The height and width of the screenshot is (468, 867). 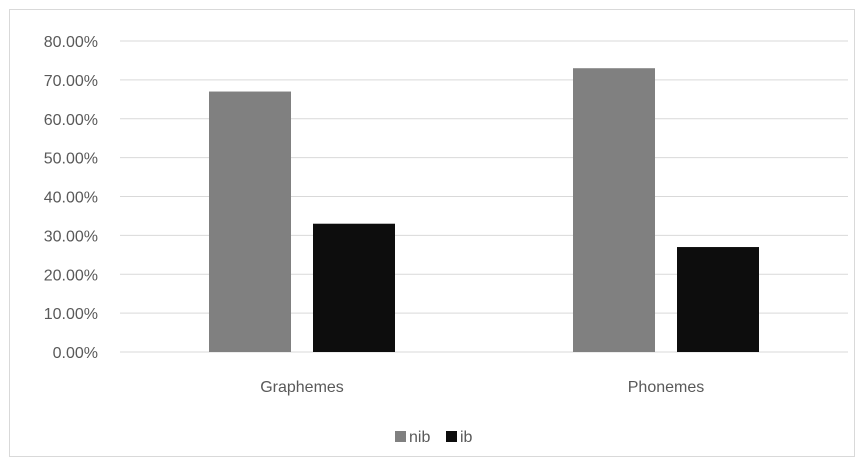 I want to click on legend-label-nib: nib, so click(x=419, y=437).